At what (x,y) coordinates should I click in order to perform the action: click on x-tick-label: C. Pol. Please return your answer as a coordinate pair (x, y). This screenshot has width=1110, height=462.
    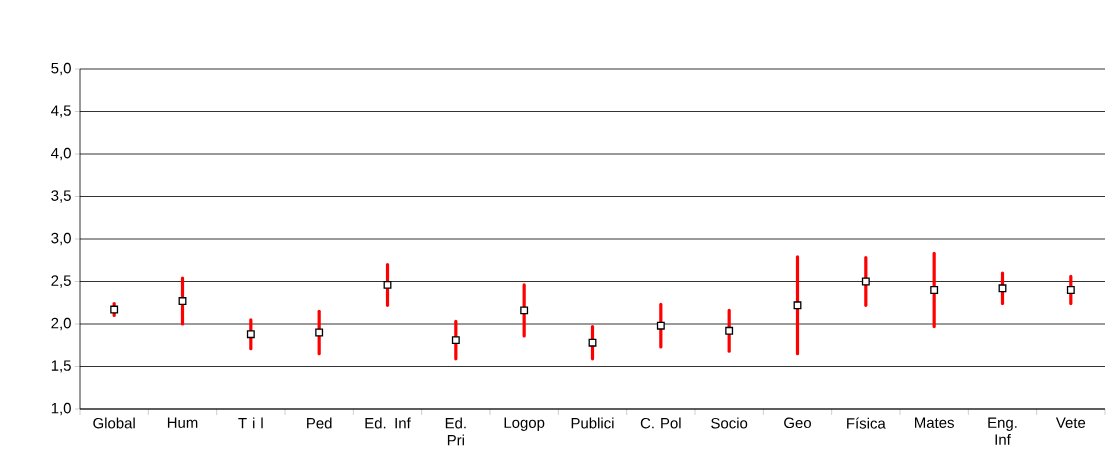
    Looking at the image, I should click on (660, 423).